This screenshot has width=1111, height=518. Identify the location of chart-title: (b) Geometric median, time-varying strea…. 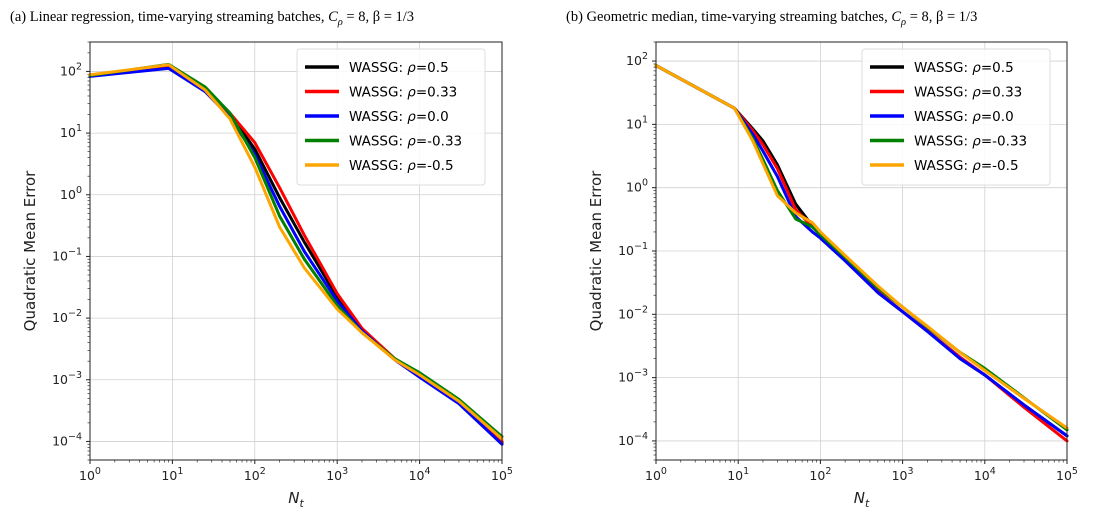
(771, 18).